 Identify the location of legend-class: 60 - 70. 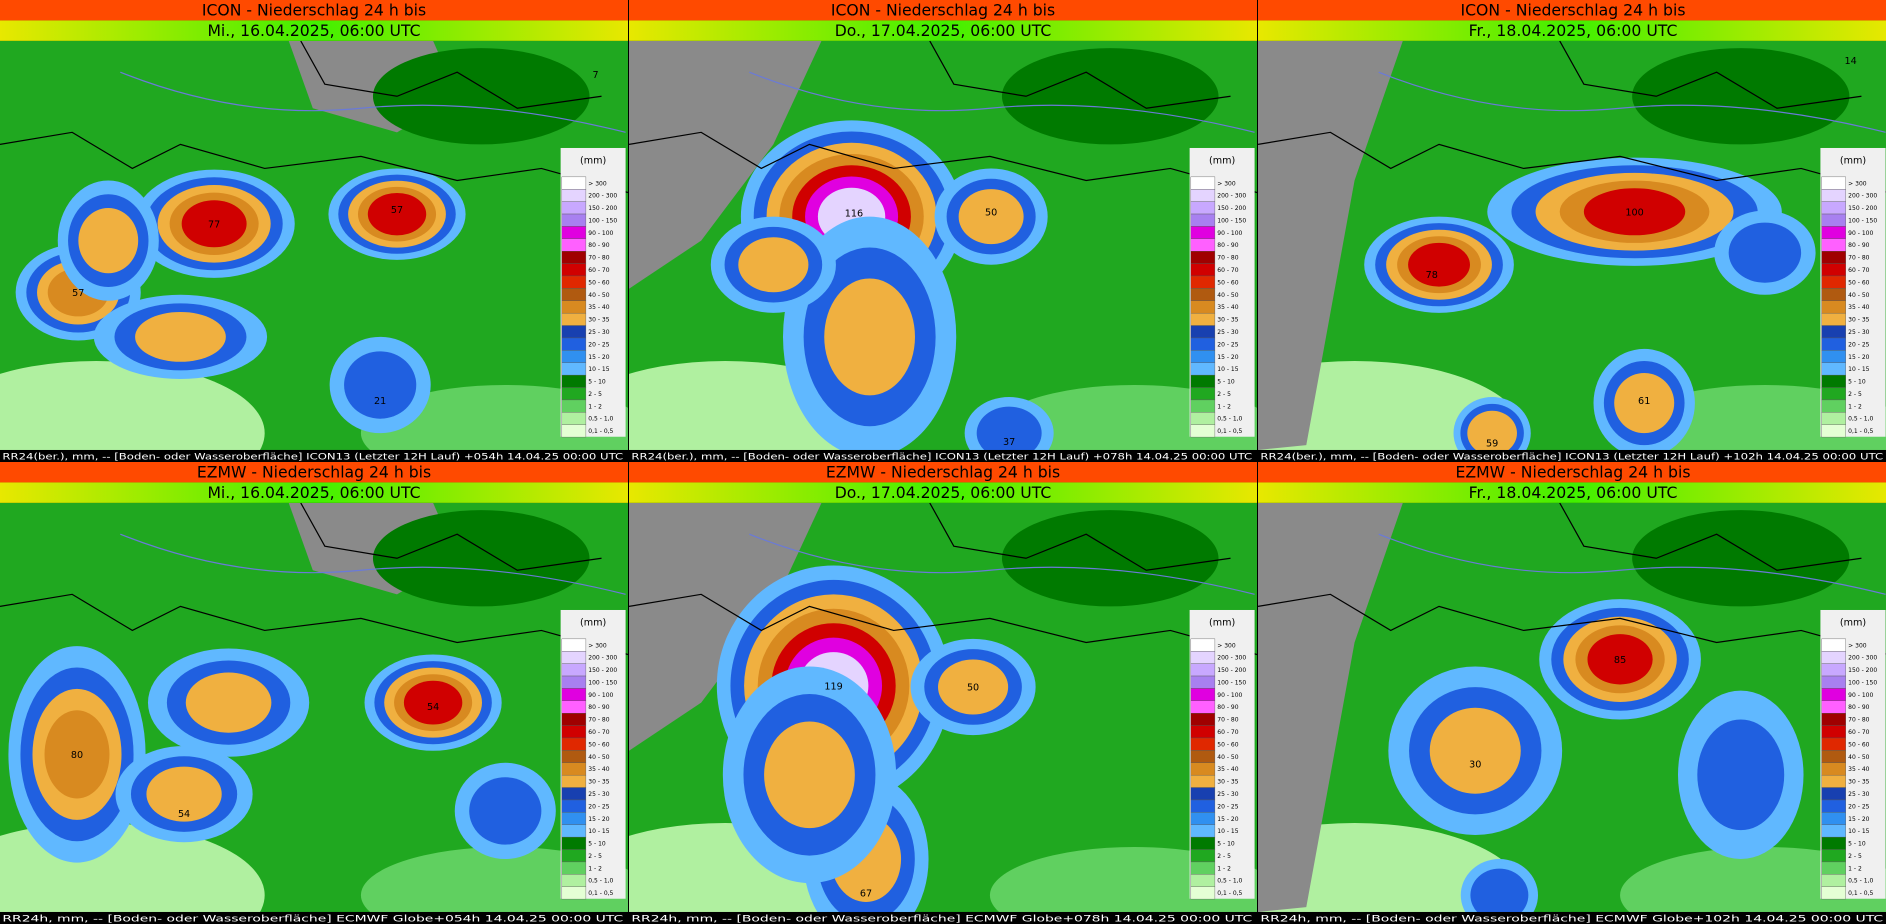
(1859, 732).